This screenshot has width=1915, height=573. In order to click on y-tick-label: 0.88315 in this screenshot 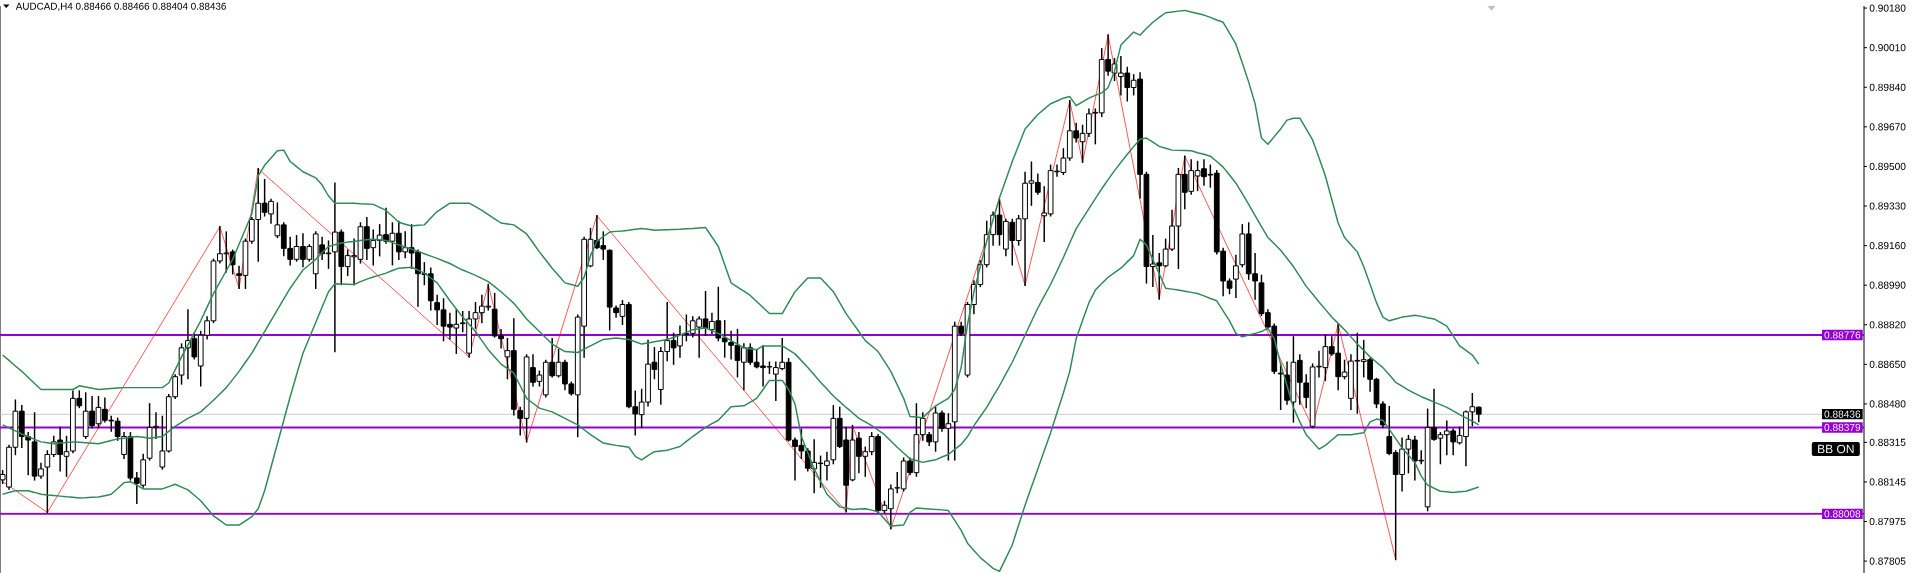, I will do `click(1887, 442)`.